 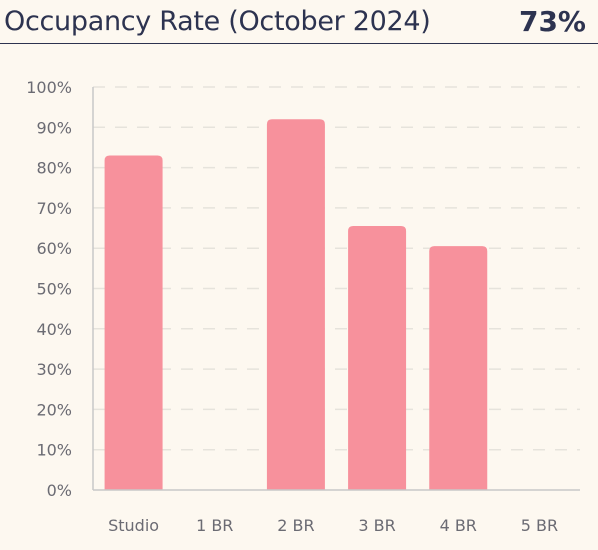 I want to click on bar-4-br, so click(x=458, y=368).